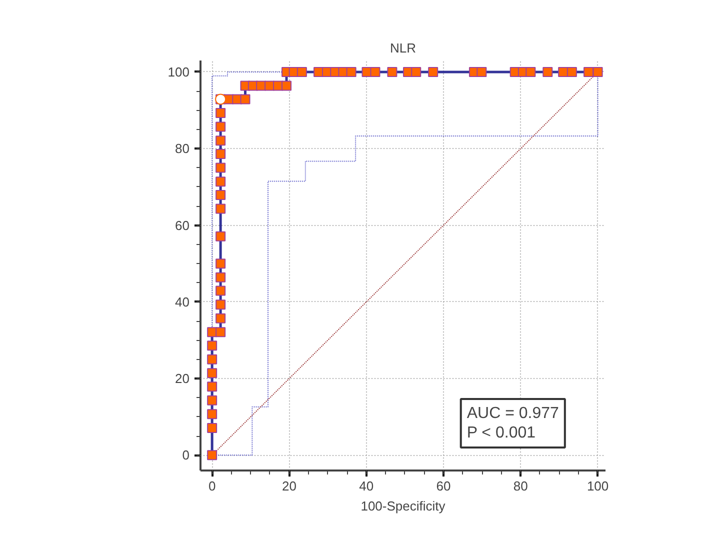  Describe the element at coordinates (443, 486) in the screenshot. I see `x-tick-label: 60` at that location.